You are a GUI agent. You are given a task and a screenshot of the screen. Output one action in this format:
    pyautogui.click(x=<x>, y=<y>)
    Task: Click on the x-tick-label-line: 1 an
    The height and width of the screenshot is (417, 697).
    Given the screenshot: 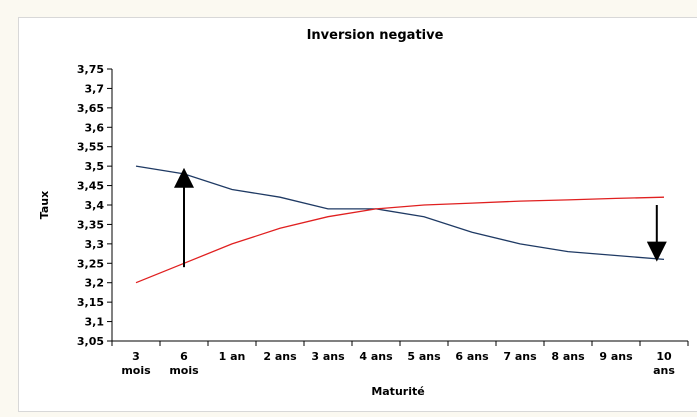 What is the action you would take?
    pyautogui.click(x=232, y=356)
    